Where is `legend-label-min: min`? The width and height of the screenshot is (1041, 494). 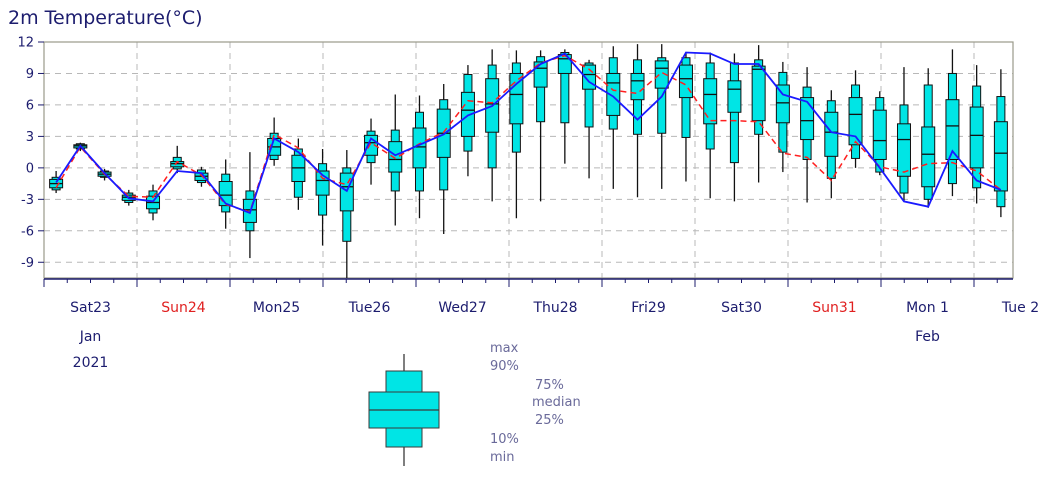 legend-label-min: min is located at coordinates (502, 457).